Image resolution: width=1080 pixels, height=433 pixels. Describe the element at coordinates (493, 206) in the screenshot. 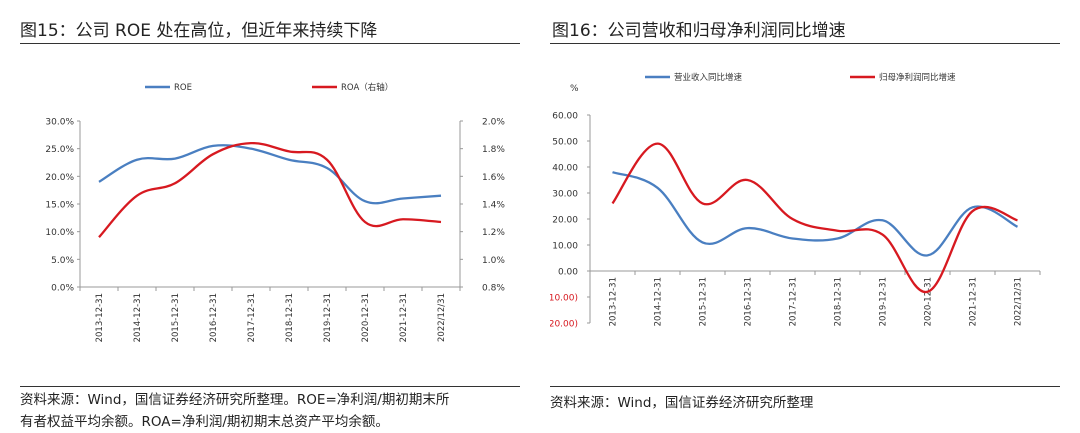

I see `right-tick-label: 1.4%` at that location.